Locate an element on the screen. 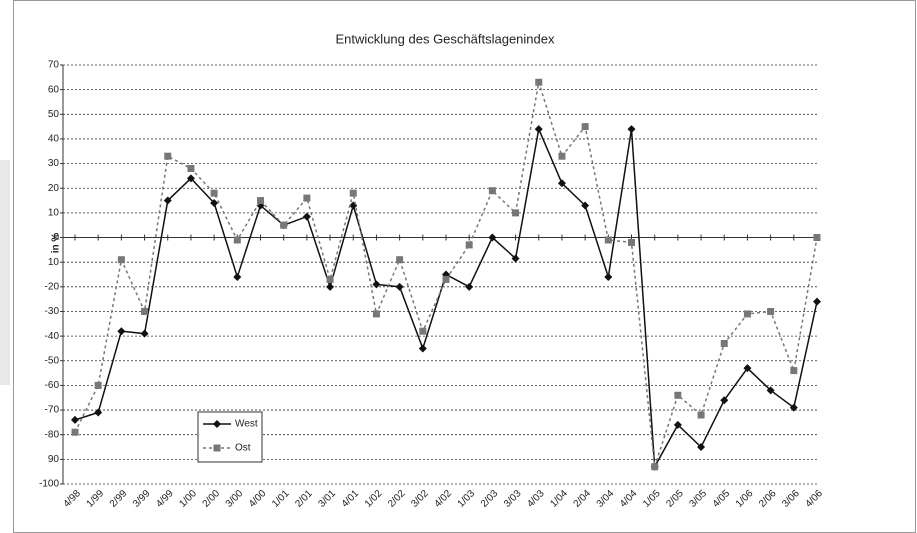  x-tick-label: 4/04 is located at coordinates (629, 499).